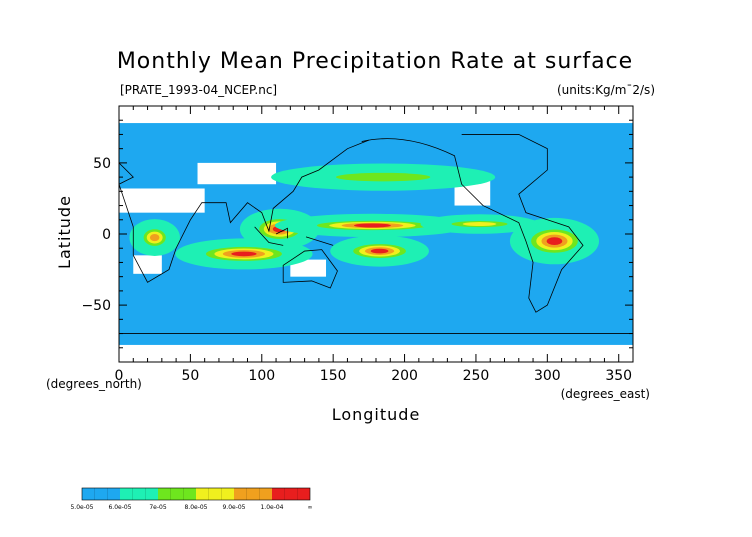 Image resolution: width=752 pixels, height=537 pixels. I want to click on colorbar-label: 1.0e-04, so click(271, 507).